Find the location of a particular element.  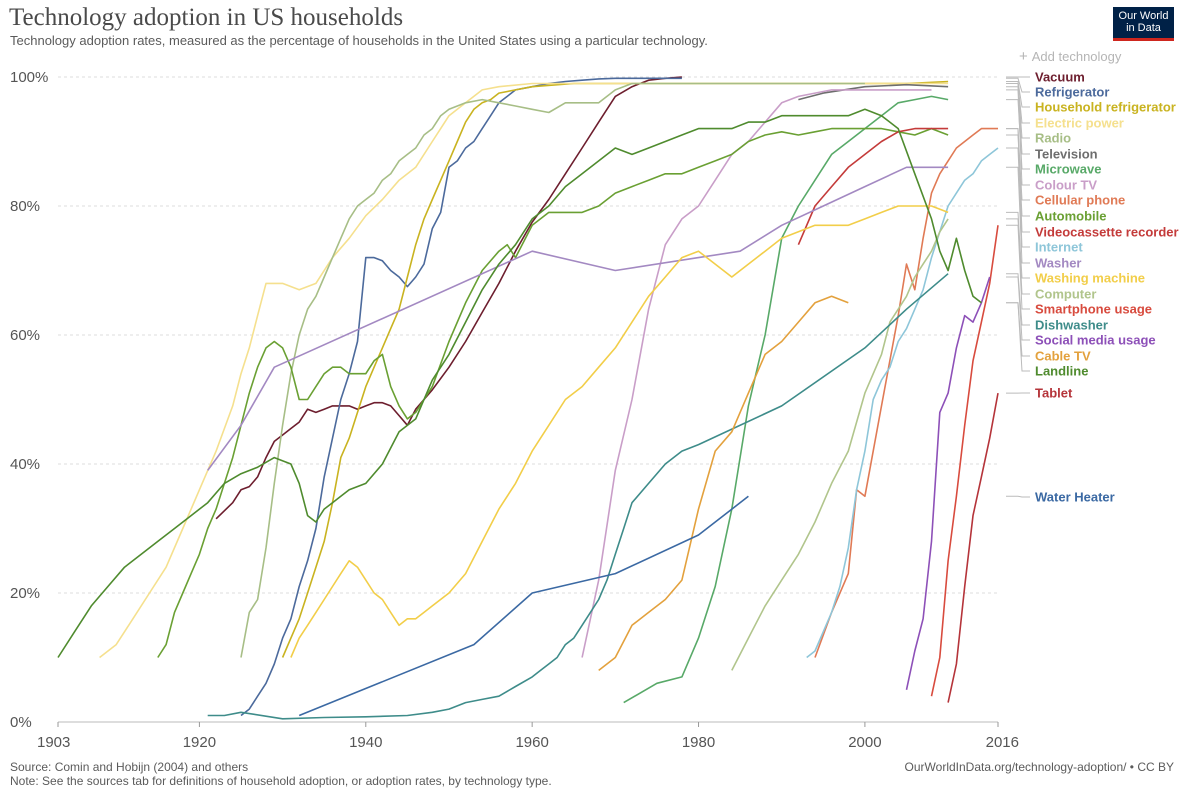

logo-line-1: Our World is located at coordinates (1143, 16).